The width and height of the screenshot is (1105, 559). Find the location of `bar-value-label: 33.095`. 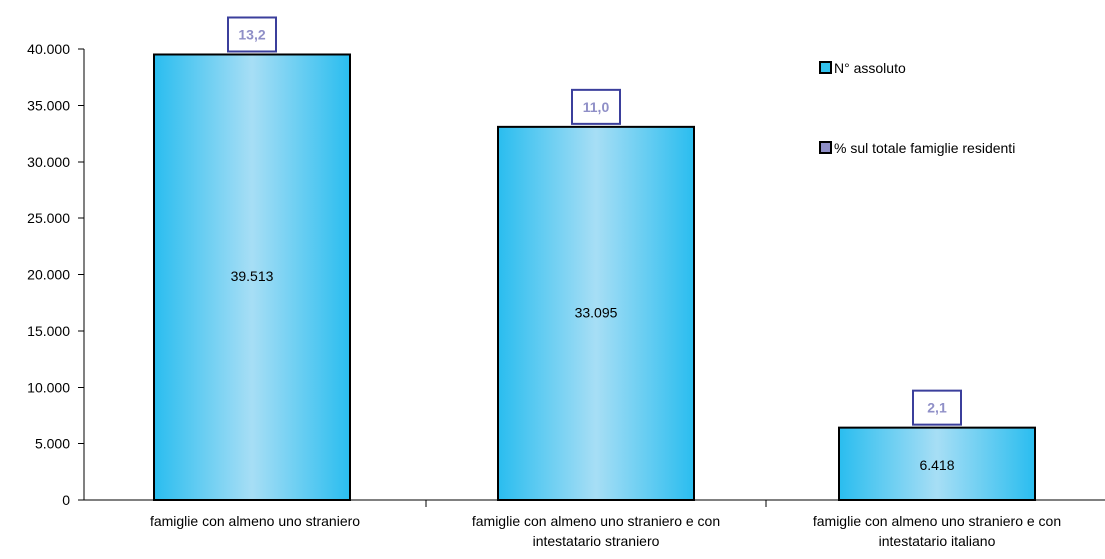

bar-value-label: 33.095 is located at coordinates (596, 312).